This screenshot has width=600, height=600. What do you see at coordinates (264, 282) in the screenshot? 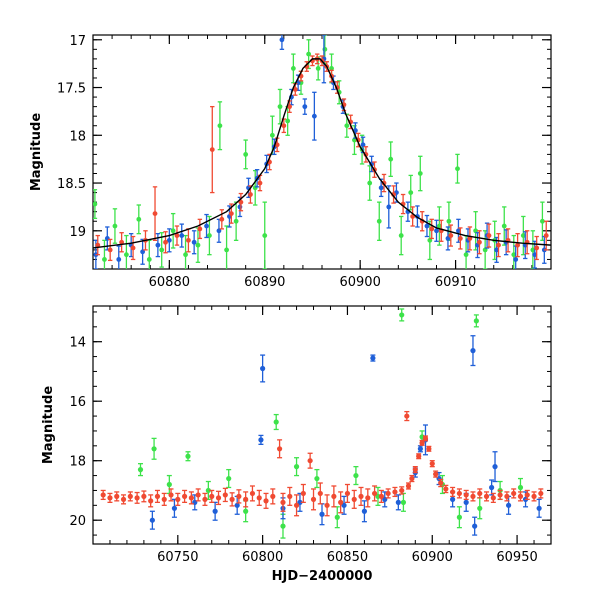
I see `x-tick-label: 60890` at bounding box center [264, 282].